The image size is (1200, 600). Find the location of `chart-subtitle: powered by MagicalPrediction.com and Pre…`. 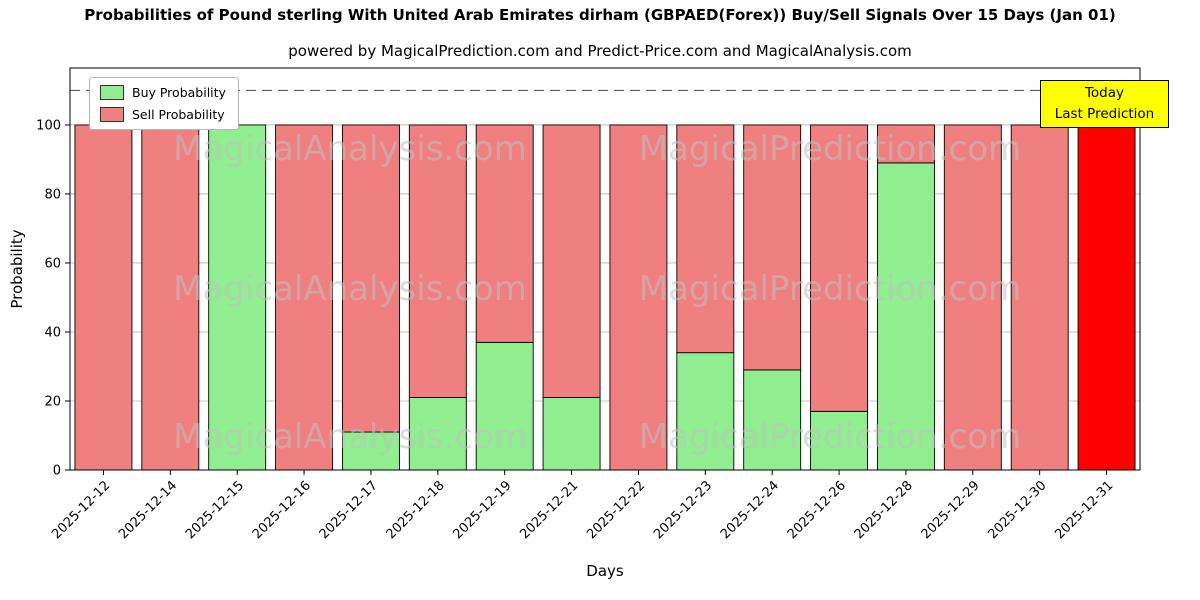

chart-subtitle: powered by MagicalPrediction.com and Pre… is located at coordinates (600, 51).